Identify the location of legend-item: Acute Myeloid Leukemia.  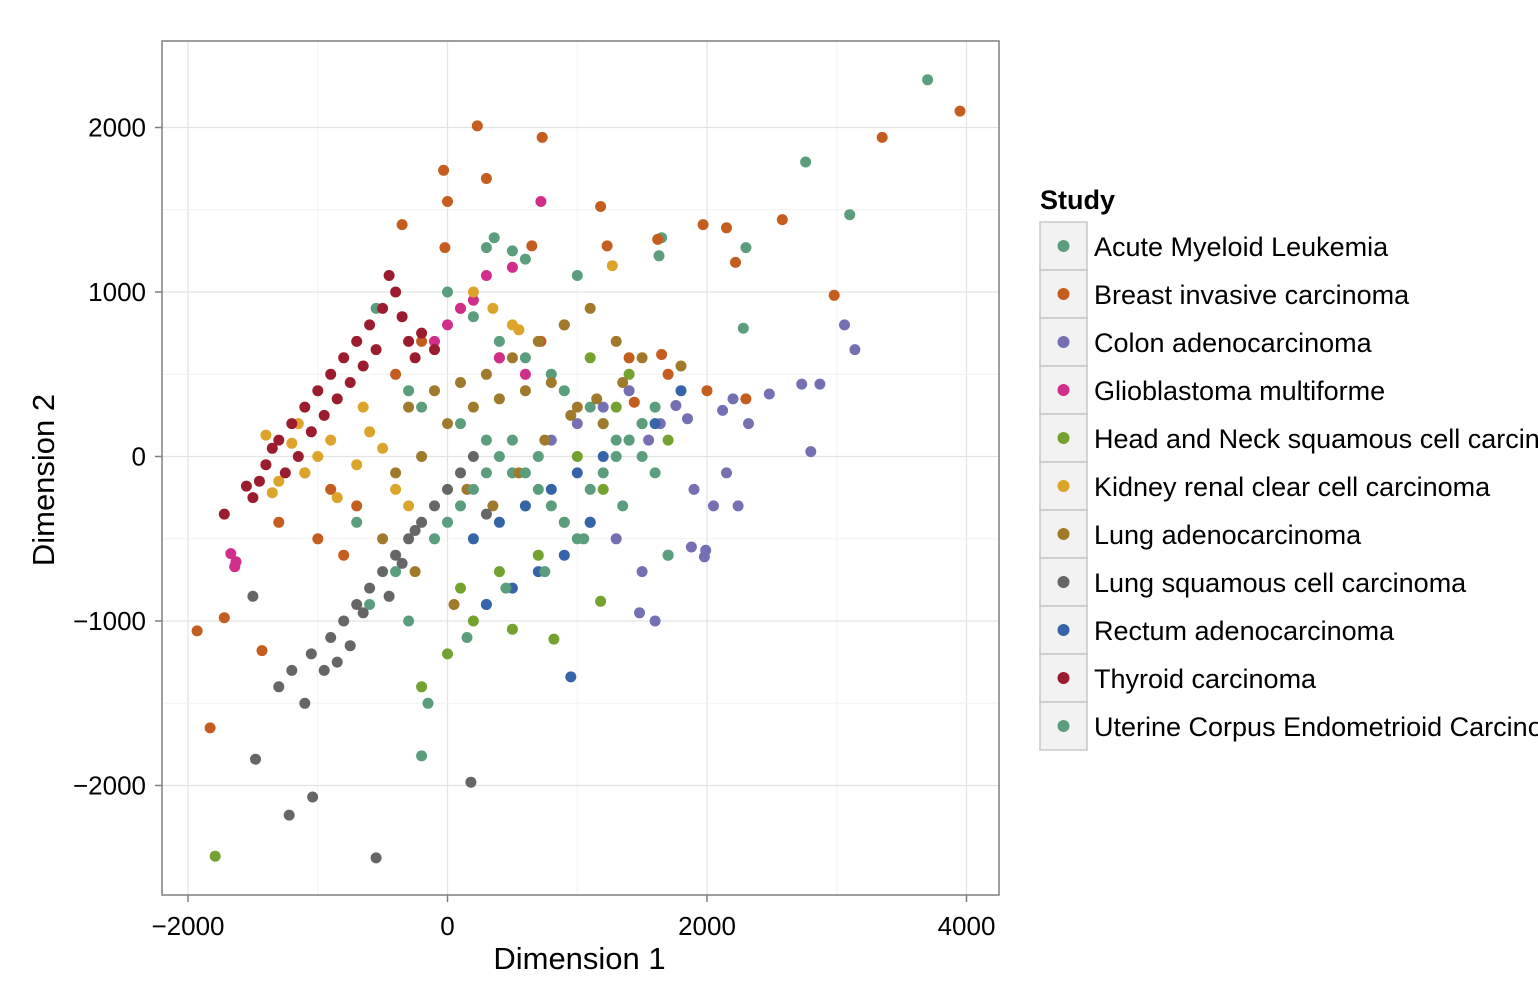
(1214, 246).